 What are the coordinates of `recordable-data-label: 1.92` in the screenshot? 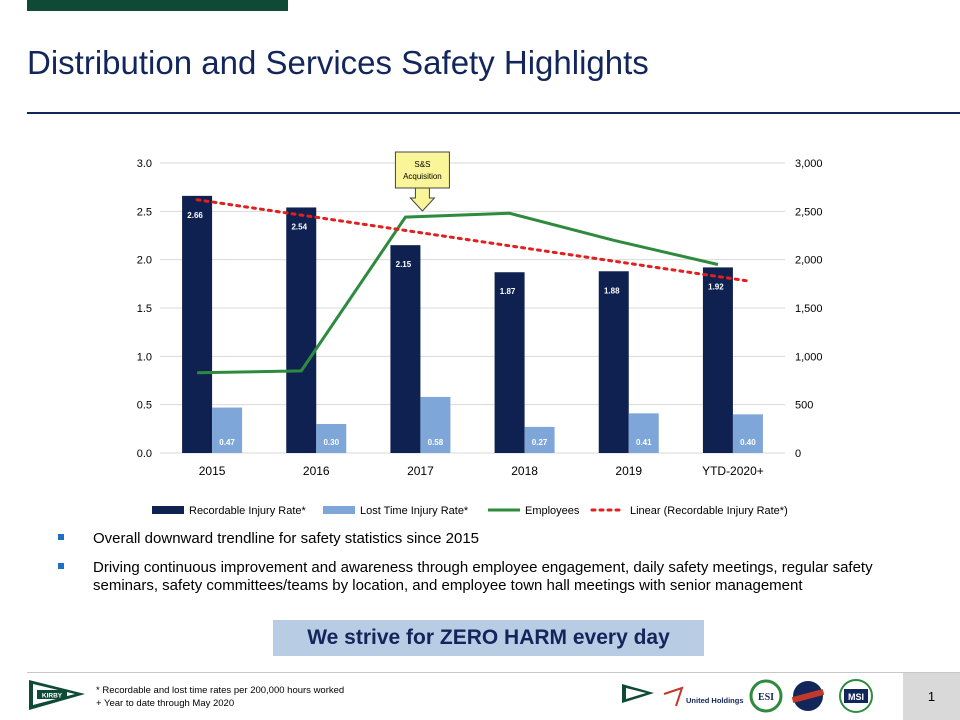 It's located at (716, 286).